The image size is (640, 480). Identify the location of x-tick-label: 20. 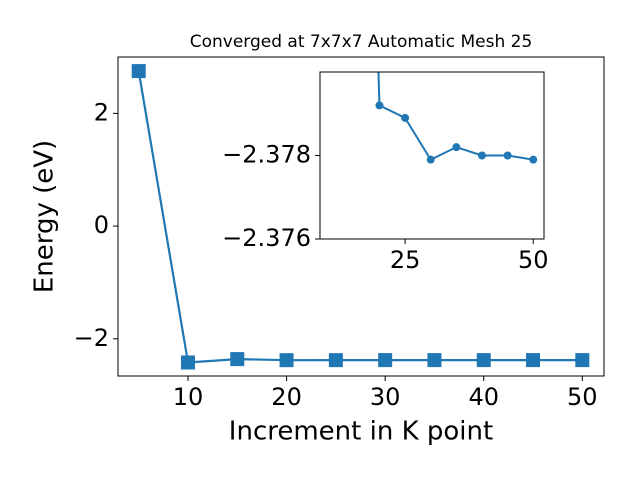
(286, 397).